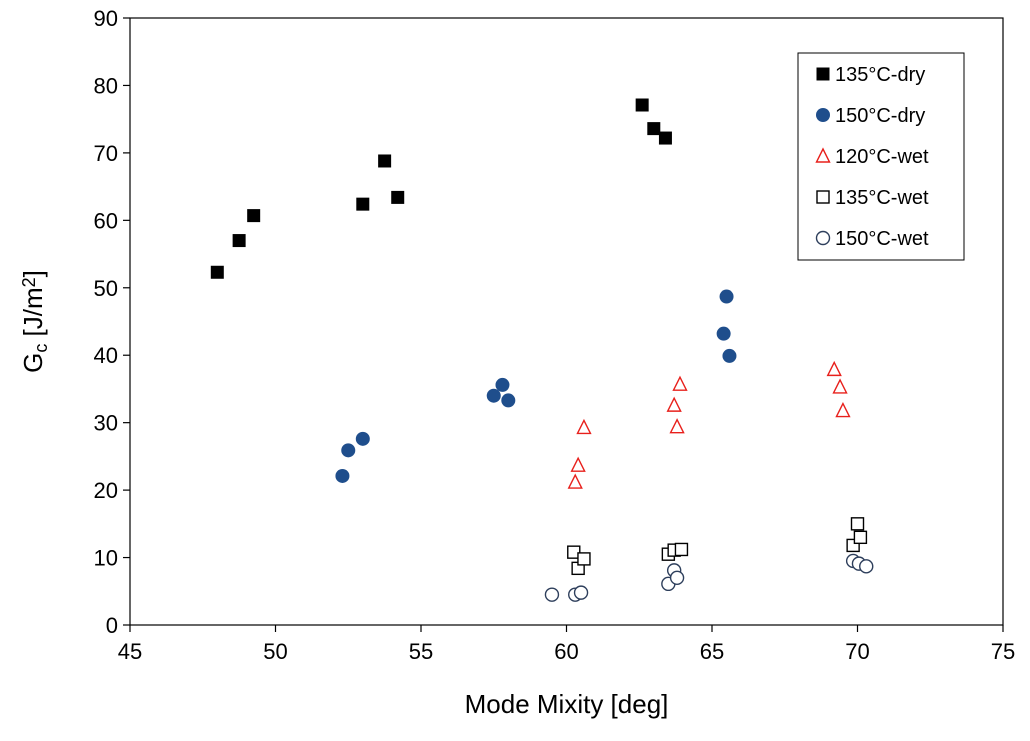 The height and width of the screenshot is (741, 1030). Describe the element at coordinates (106, 220) in the screenshot. I see `y-tick-label: 60` at that location.